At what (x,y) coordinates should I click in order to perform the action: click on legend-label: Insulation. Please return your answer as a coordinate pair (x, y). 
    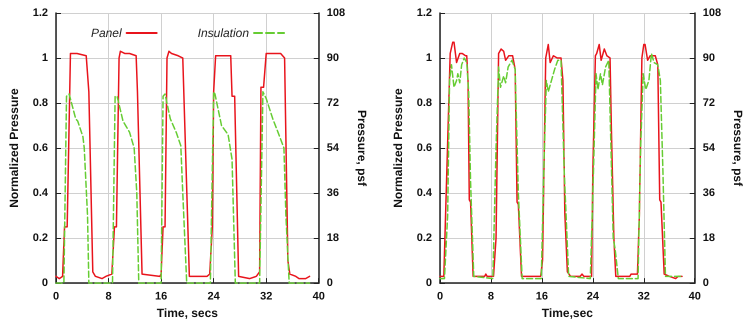
    Looking at the image, I should click on (224, 33).